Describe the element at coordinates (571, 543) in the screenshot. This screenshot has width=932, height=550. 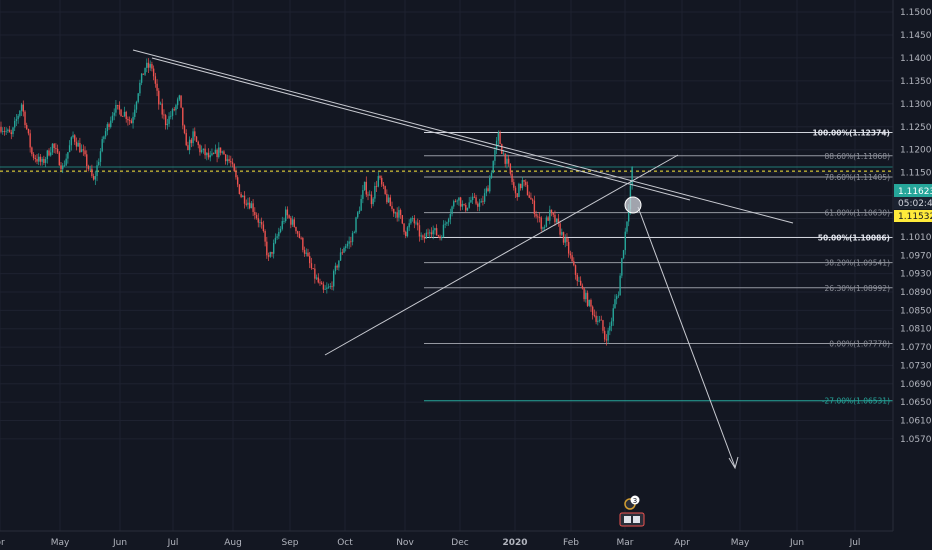
I see `time-tick-label: Feb` at that location.